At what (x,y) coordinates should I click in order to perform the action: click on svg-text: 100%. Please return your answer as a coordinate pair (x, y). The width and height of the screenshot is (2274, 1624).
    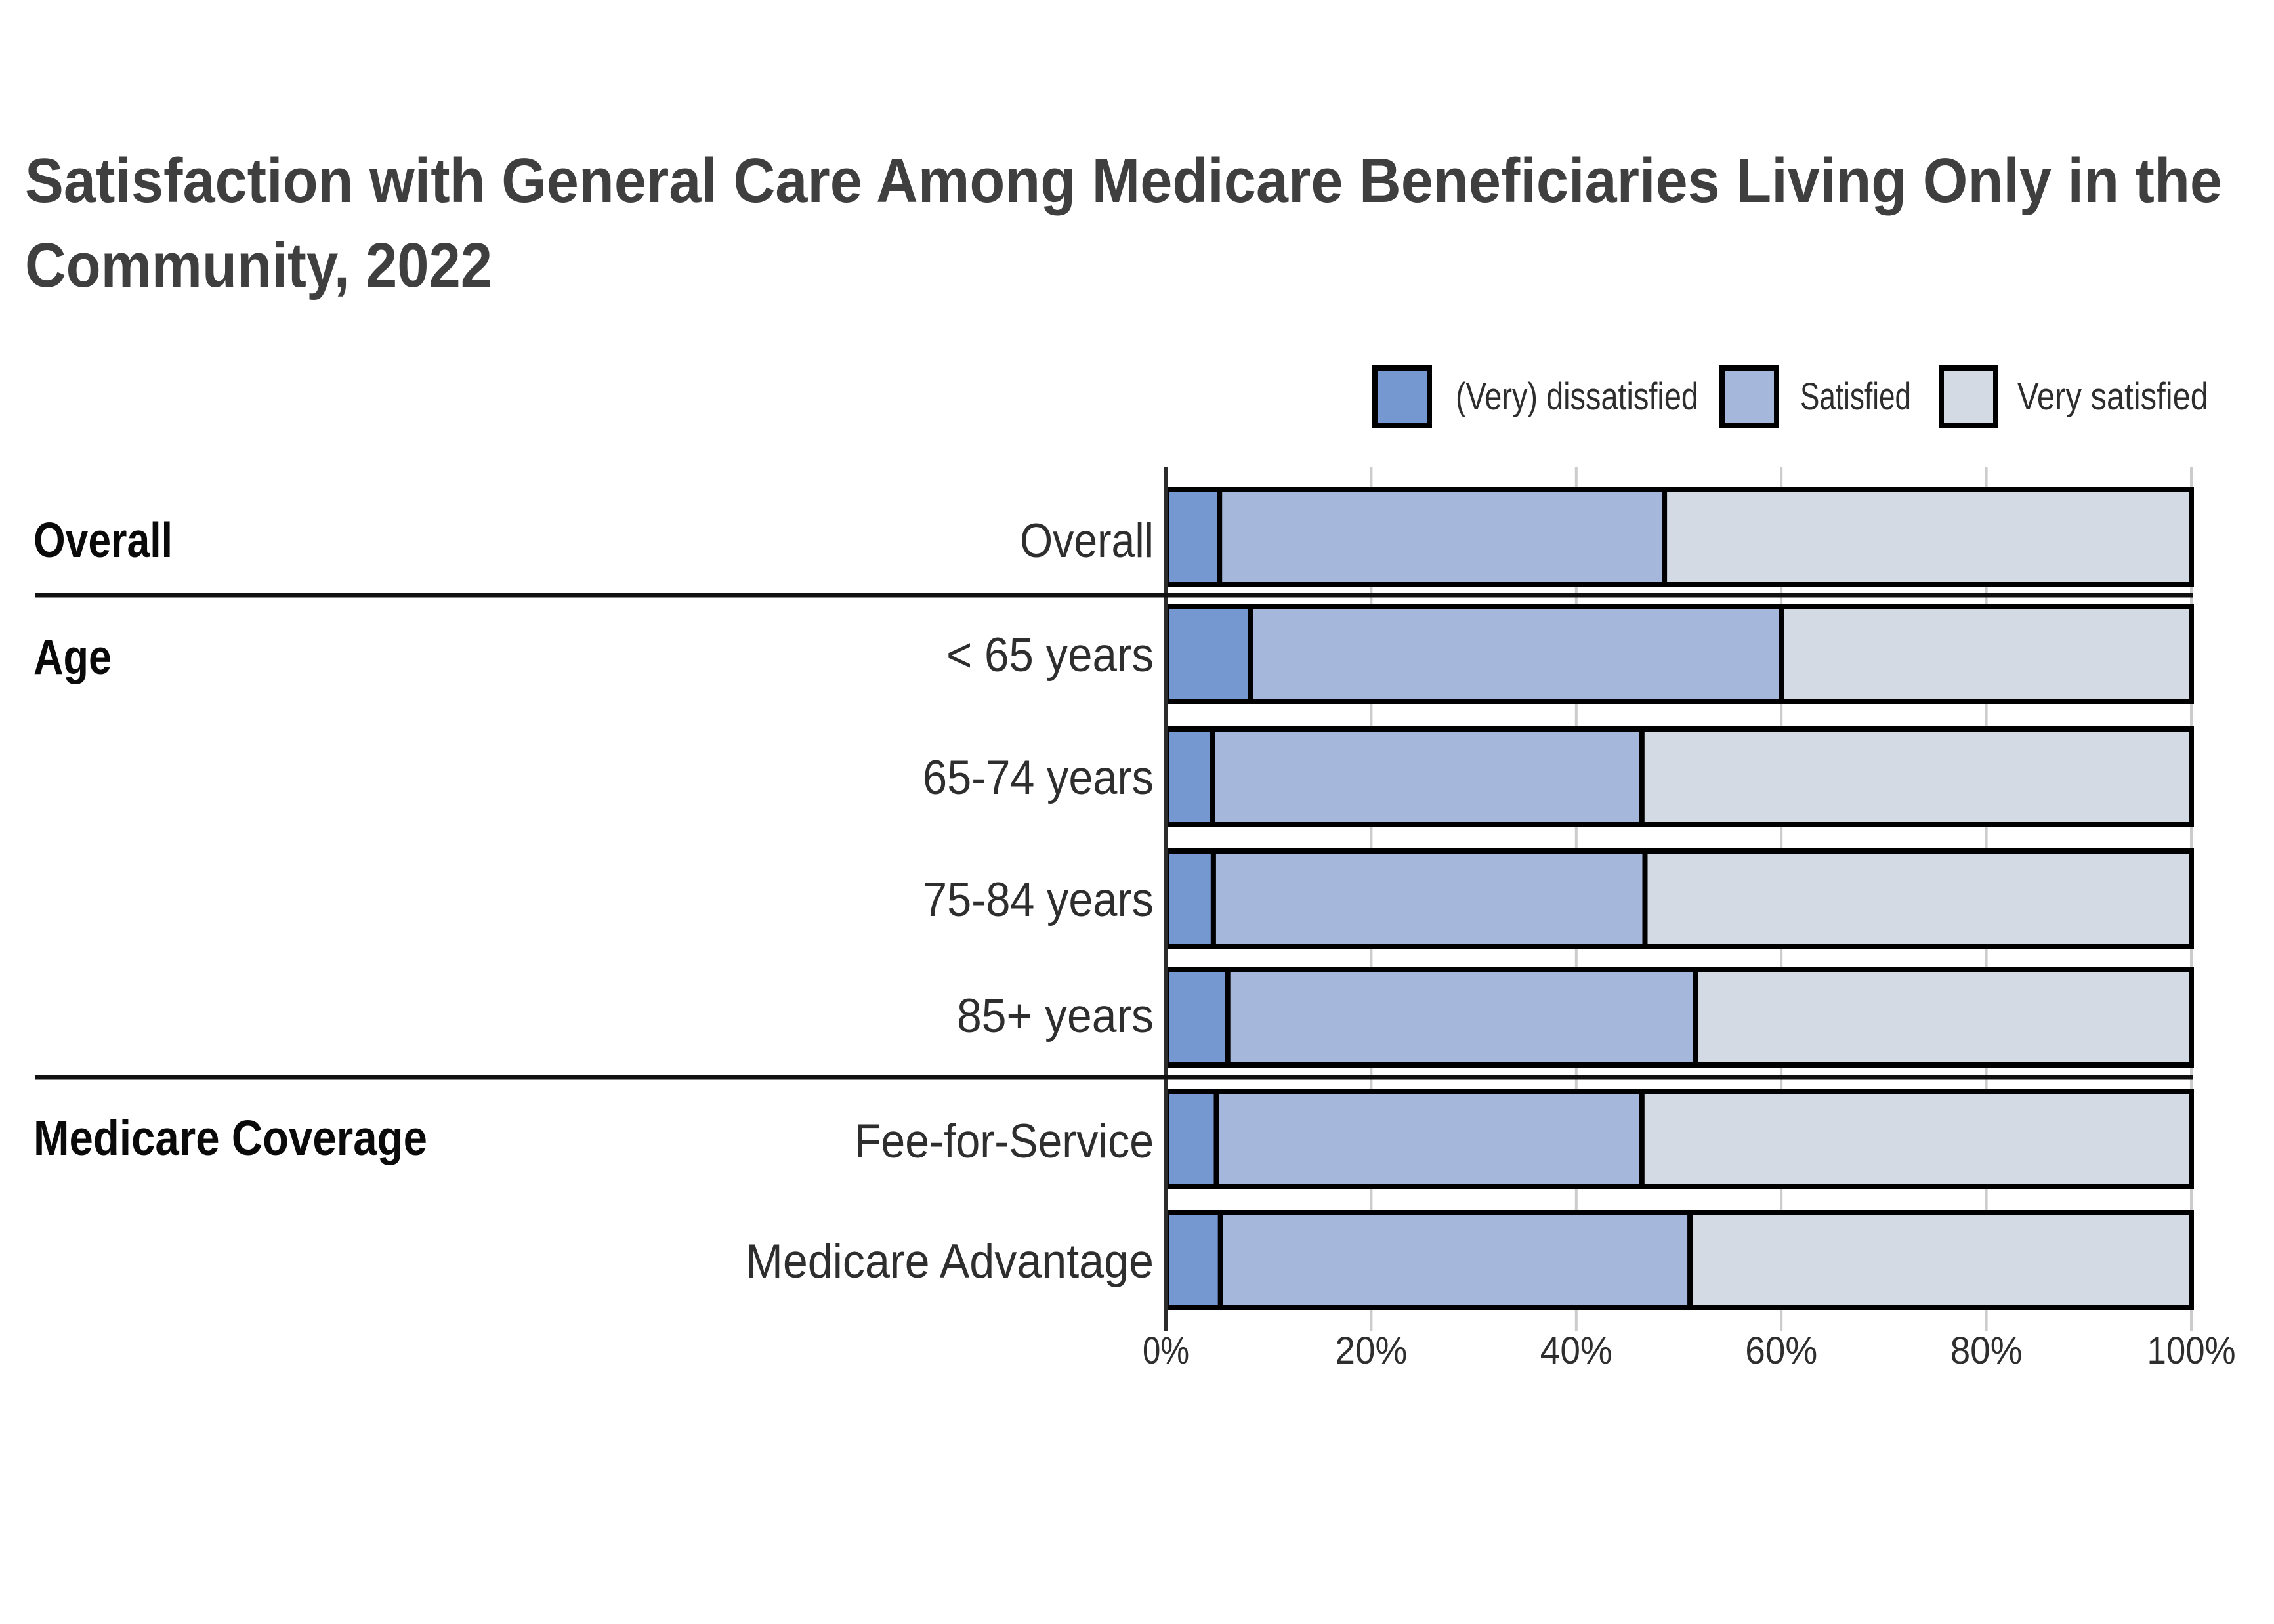
    Looking at the image, I should click on (2191, 1350).